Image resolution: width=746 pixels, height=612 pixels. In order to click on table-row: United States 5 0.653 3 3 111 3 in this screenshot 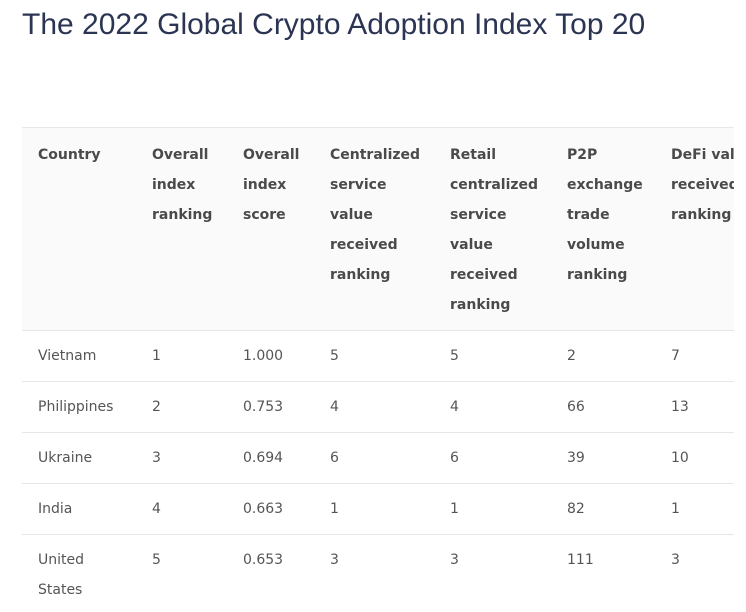, I will do `click(378, 573)`.